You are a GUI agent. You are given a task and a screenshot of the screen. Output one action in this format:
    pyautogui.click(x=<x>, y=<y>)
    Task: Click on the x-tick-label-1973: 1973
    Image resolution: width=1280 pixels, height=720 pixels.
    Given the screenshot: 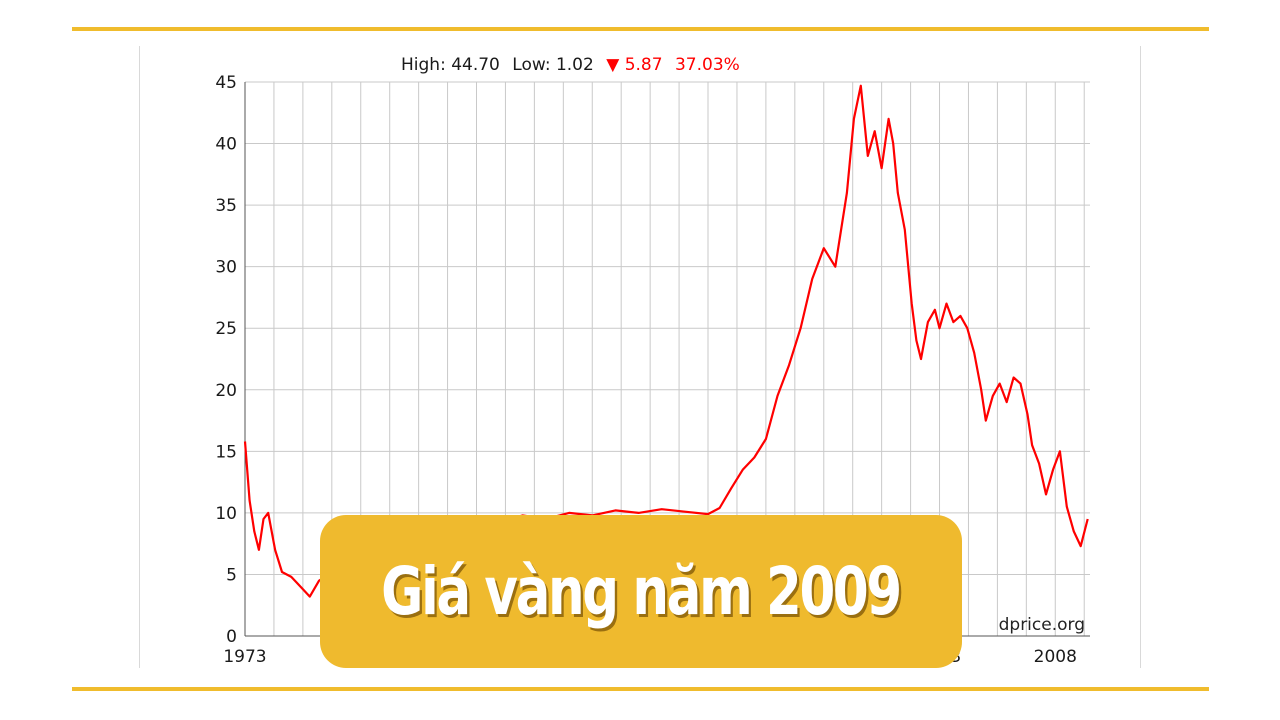 What is the action you would take?
    pyautogui.click(x=244, y=657)
    